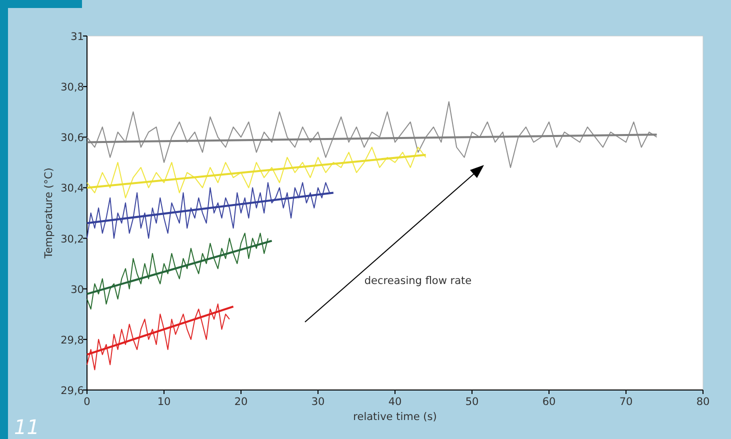  I want to click on x-tick-label: 70, so click(626, 402).